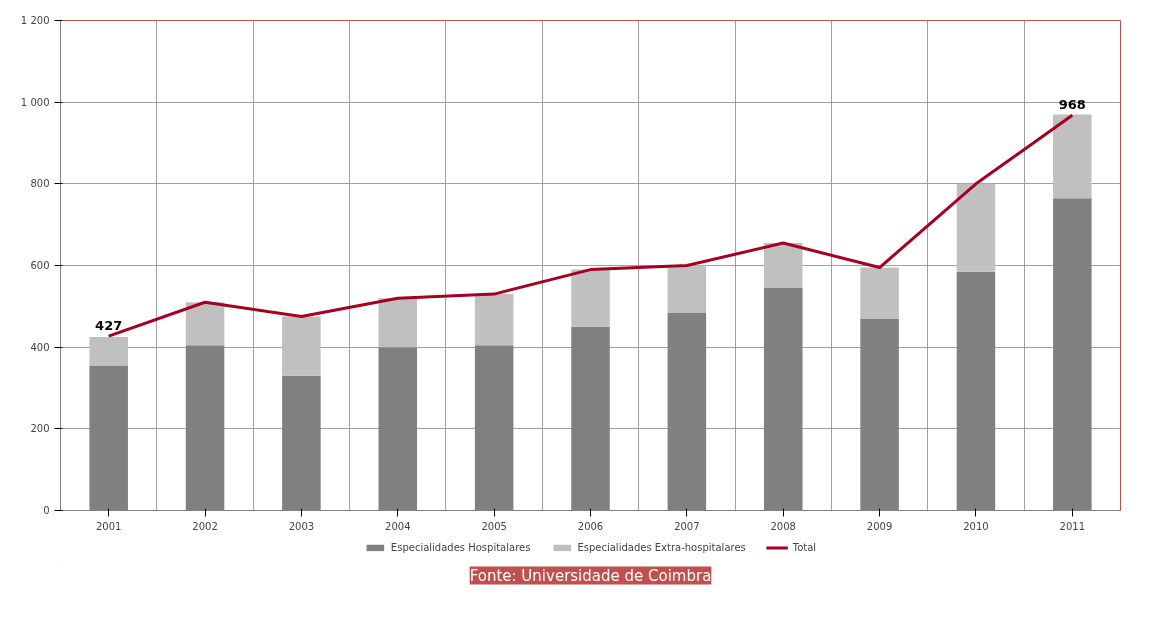  I want to click on y-tick-label: 0, so click(46, 510).